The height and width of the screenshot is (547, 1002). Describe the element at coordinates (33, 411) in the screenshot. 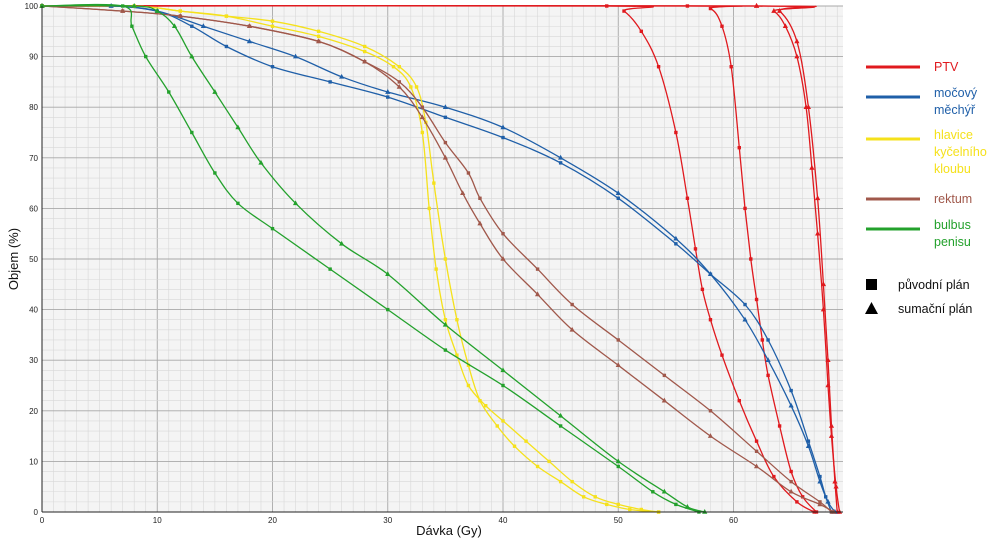

I see `y-tick-label: 20` at that location.